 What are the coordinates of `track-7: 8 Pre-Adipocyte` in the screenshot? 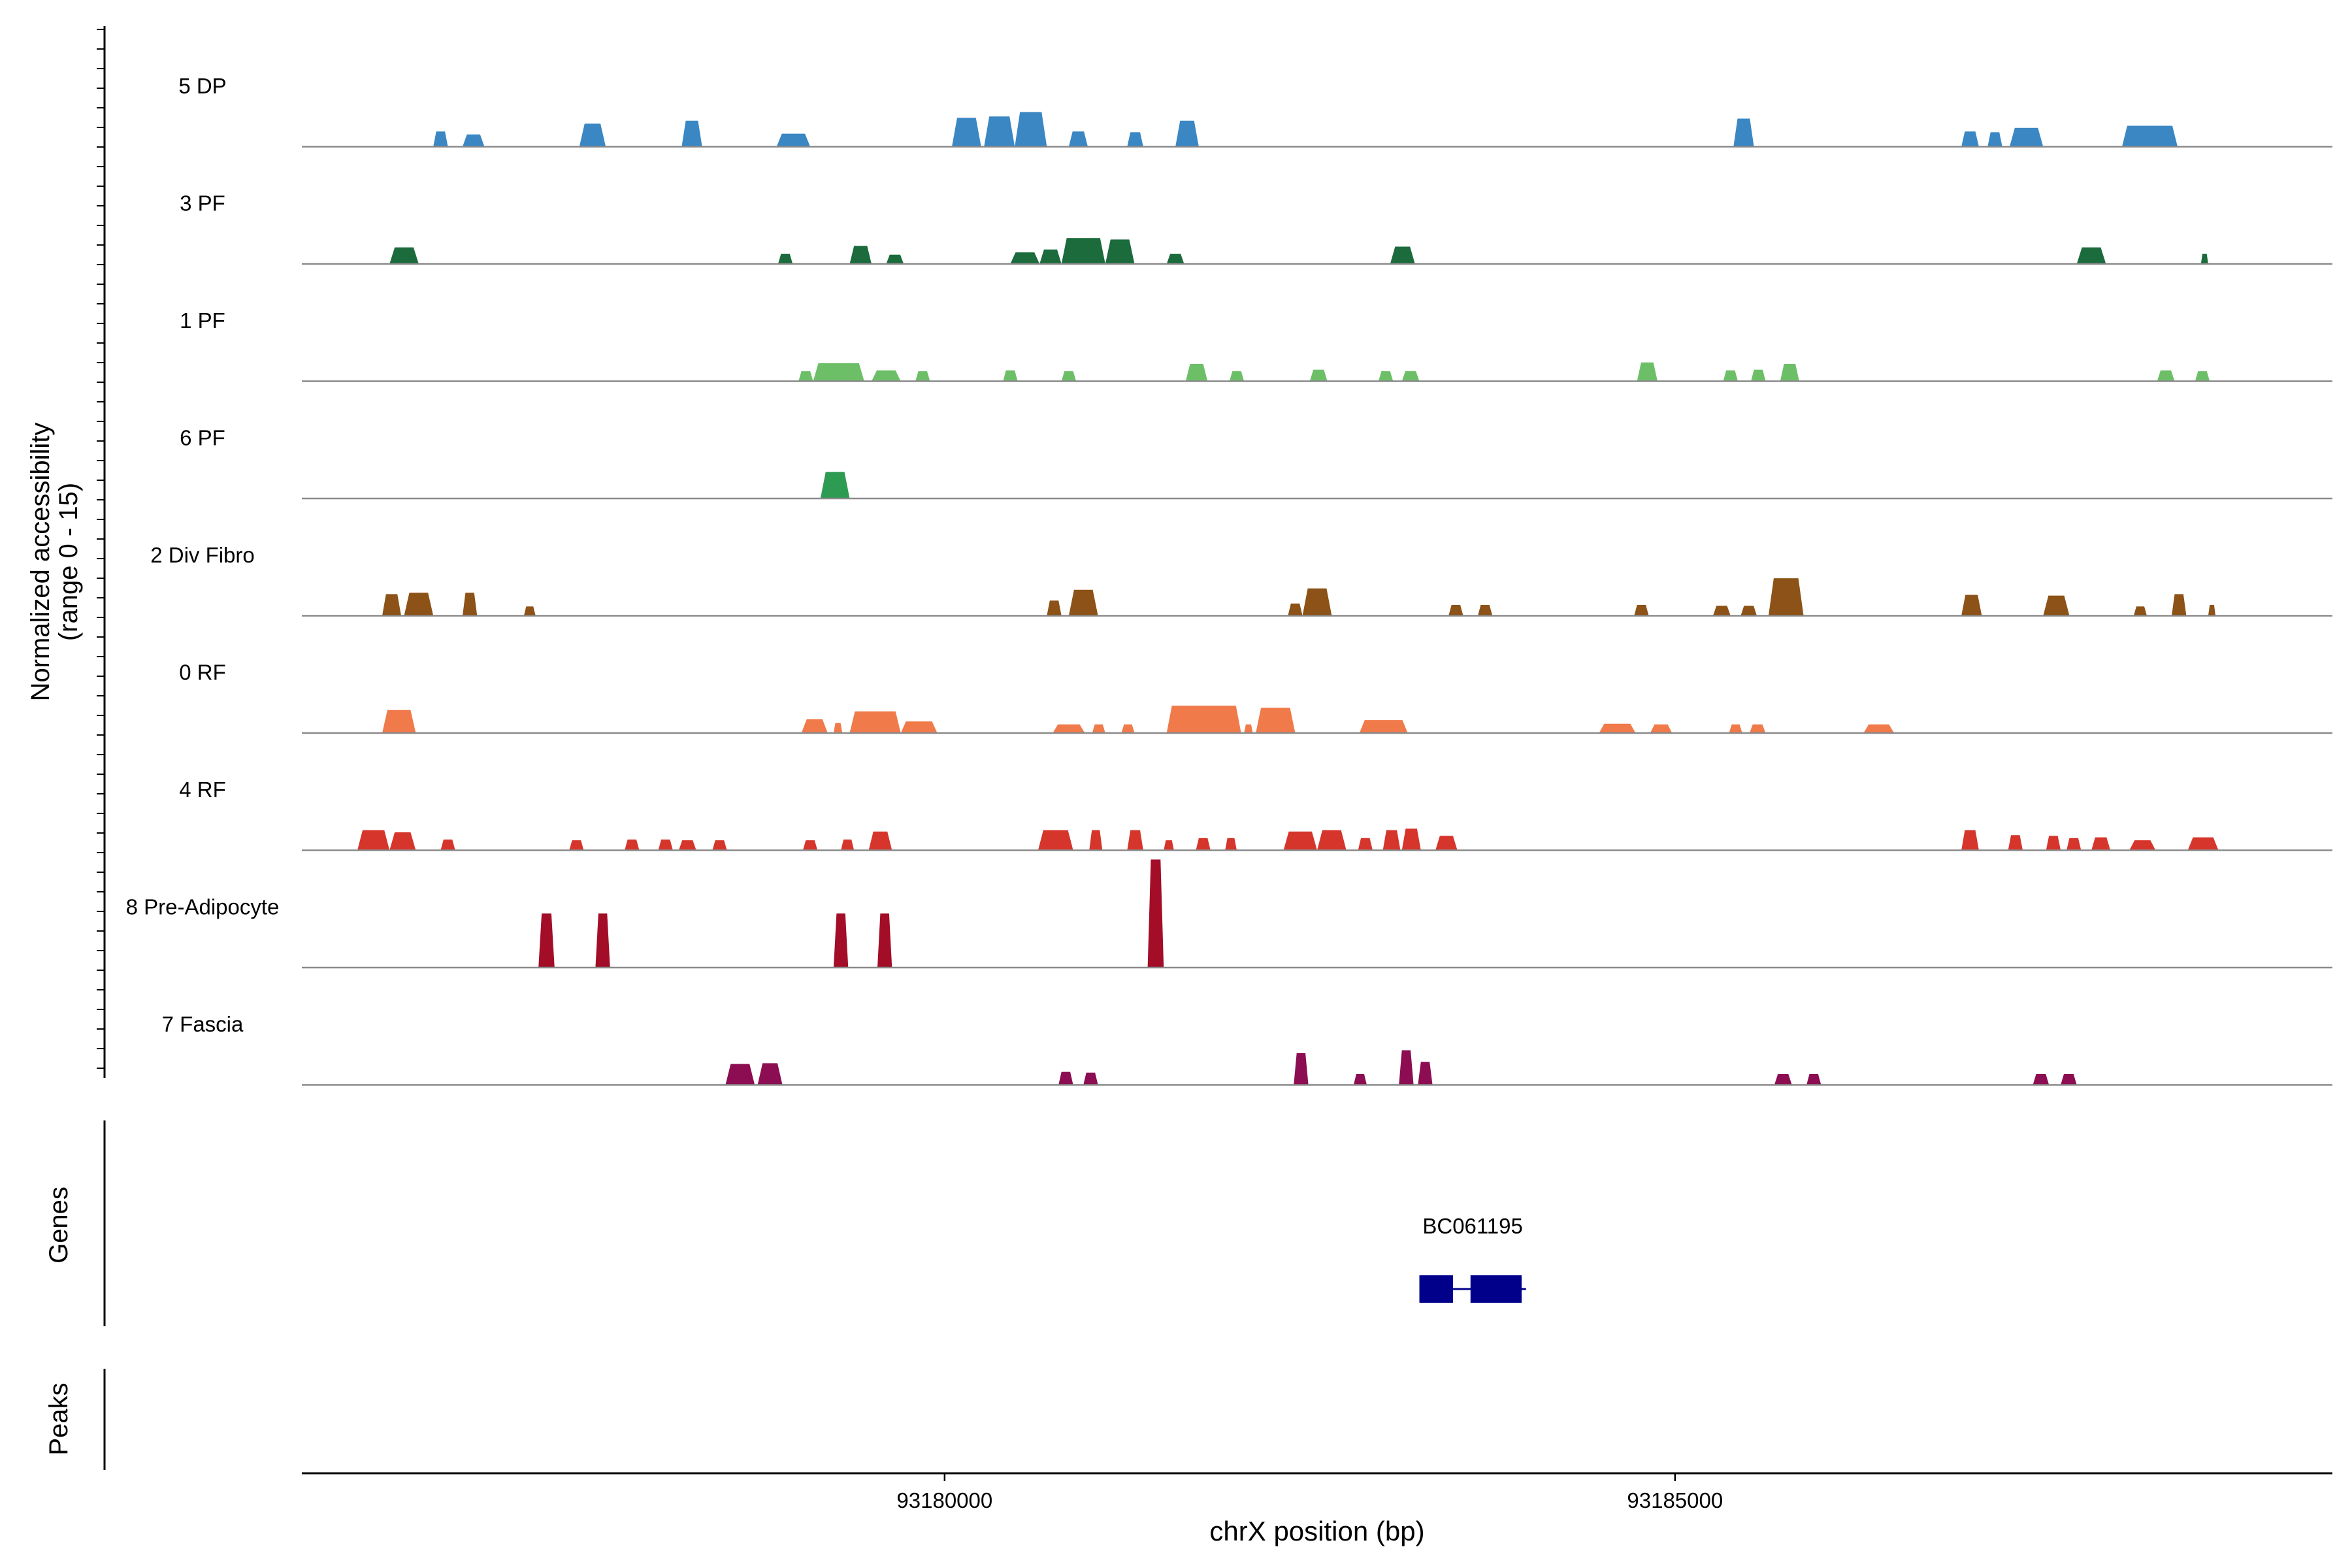 It's located at (1229, 914).